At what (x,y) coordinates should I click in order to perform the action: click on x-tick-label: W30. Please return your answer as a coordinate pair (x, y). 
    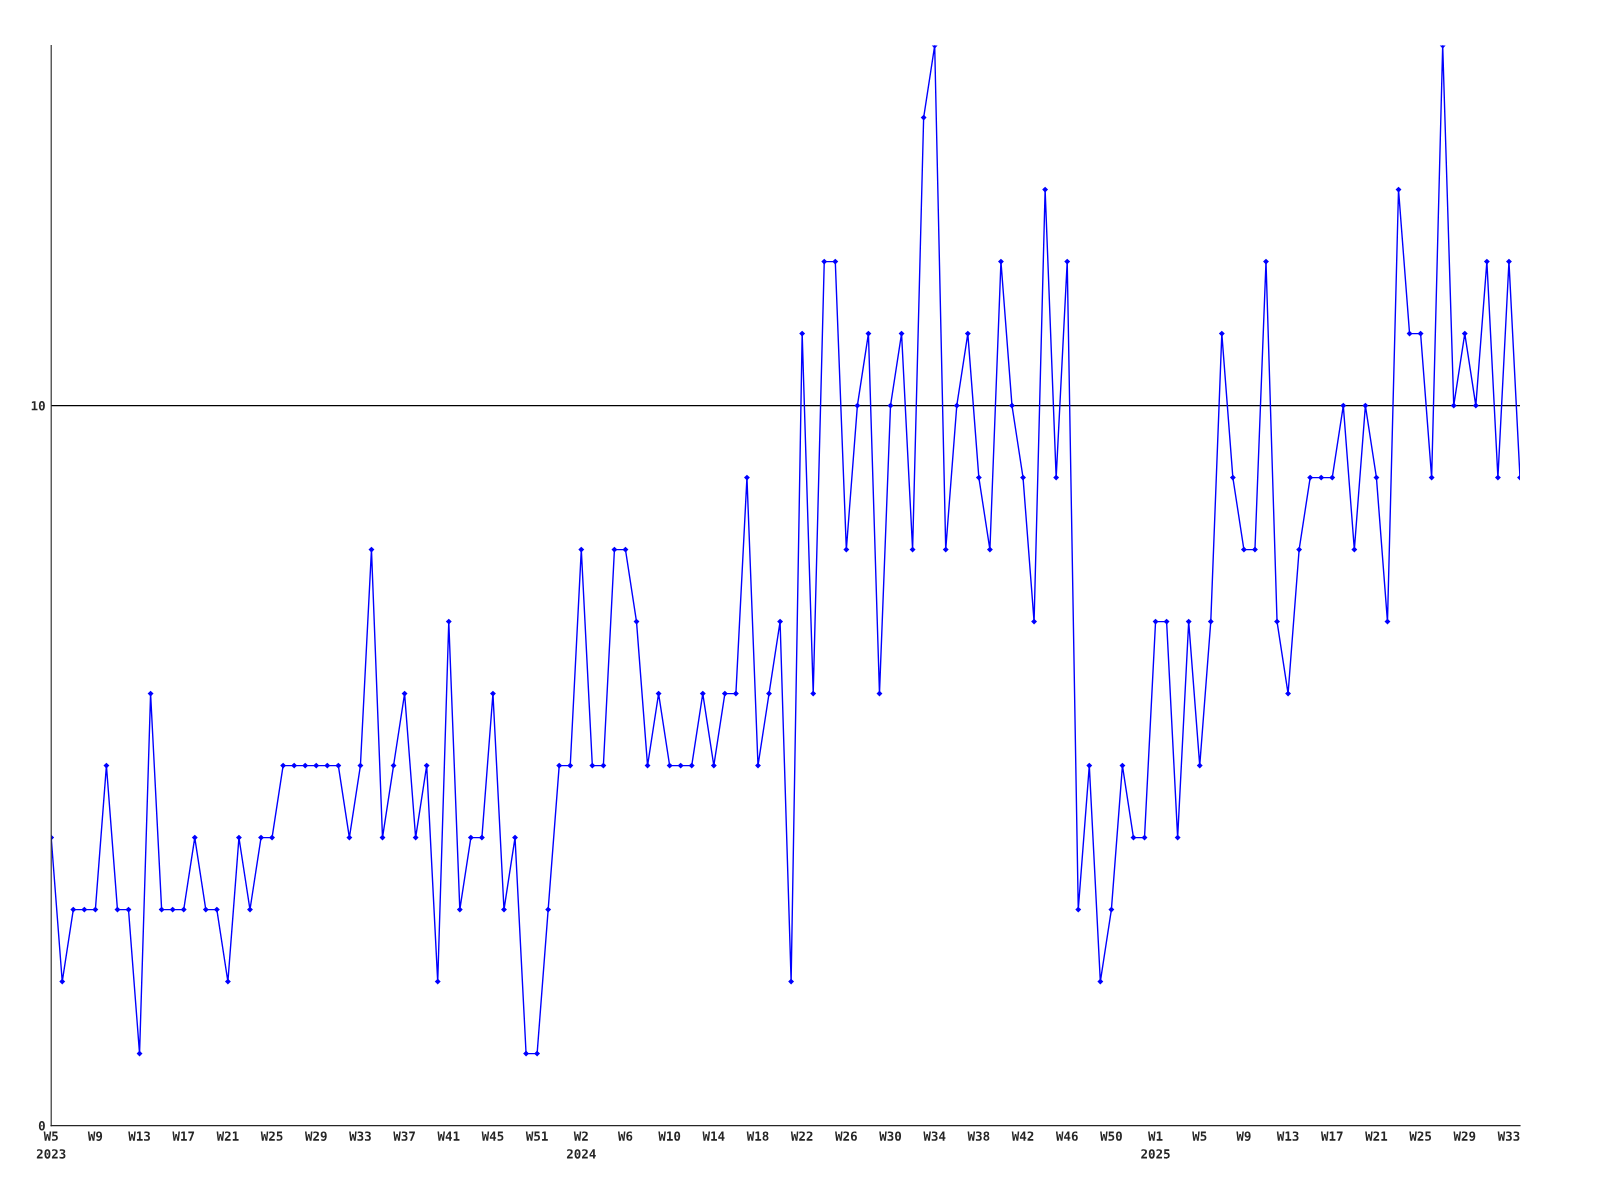
    Looking at the image, I should click on (890, 1136).